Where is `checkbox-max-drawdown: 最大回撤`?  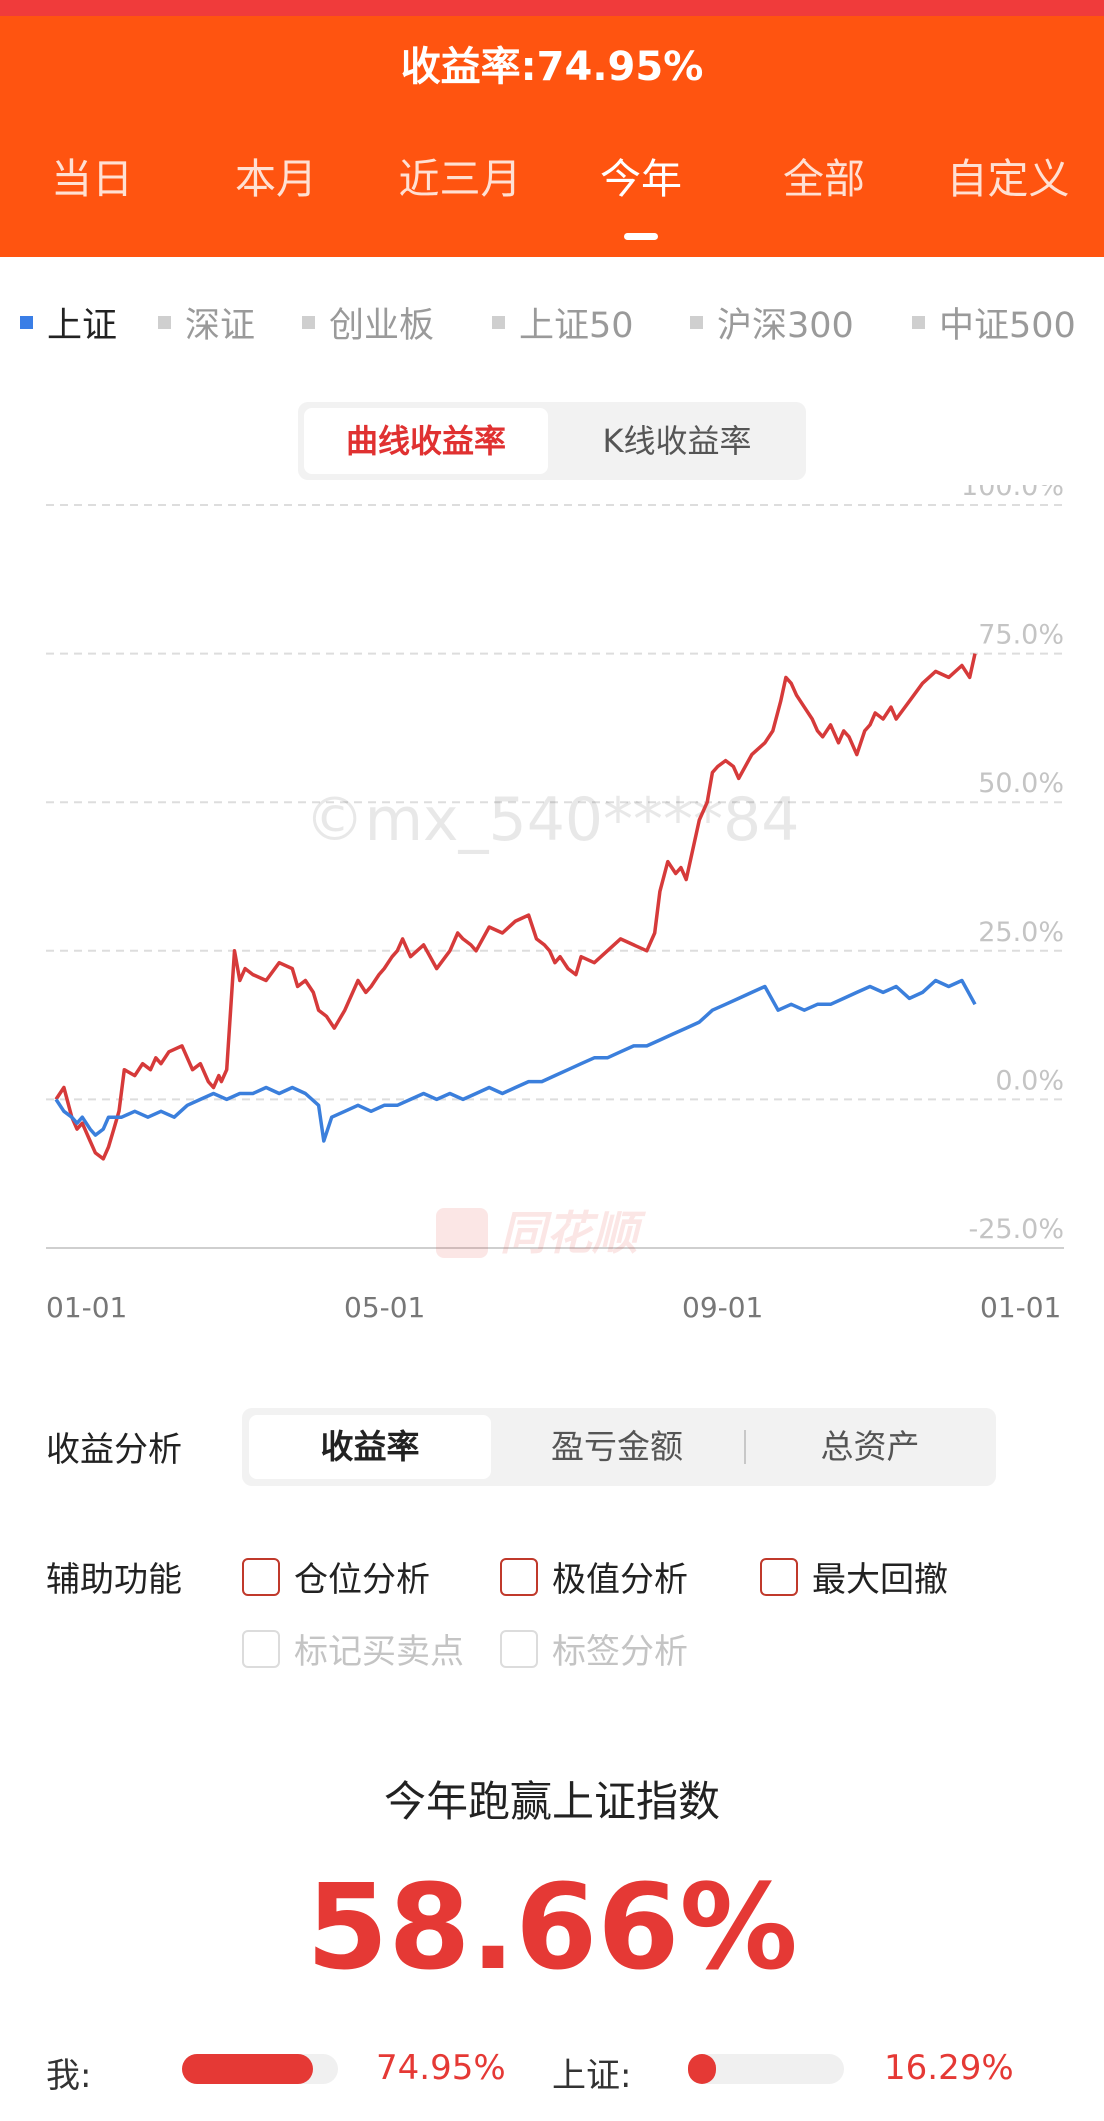 checkbox-max-drawdown: 最大回撤 is located at coordinates (854, 1576).